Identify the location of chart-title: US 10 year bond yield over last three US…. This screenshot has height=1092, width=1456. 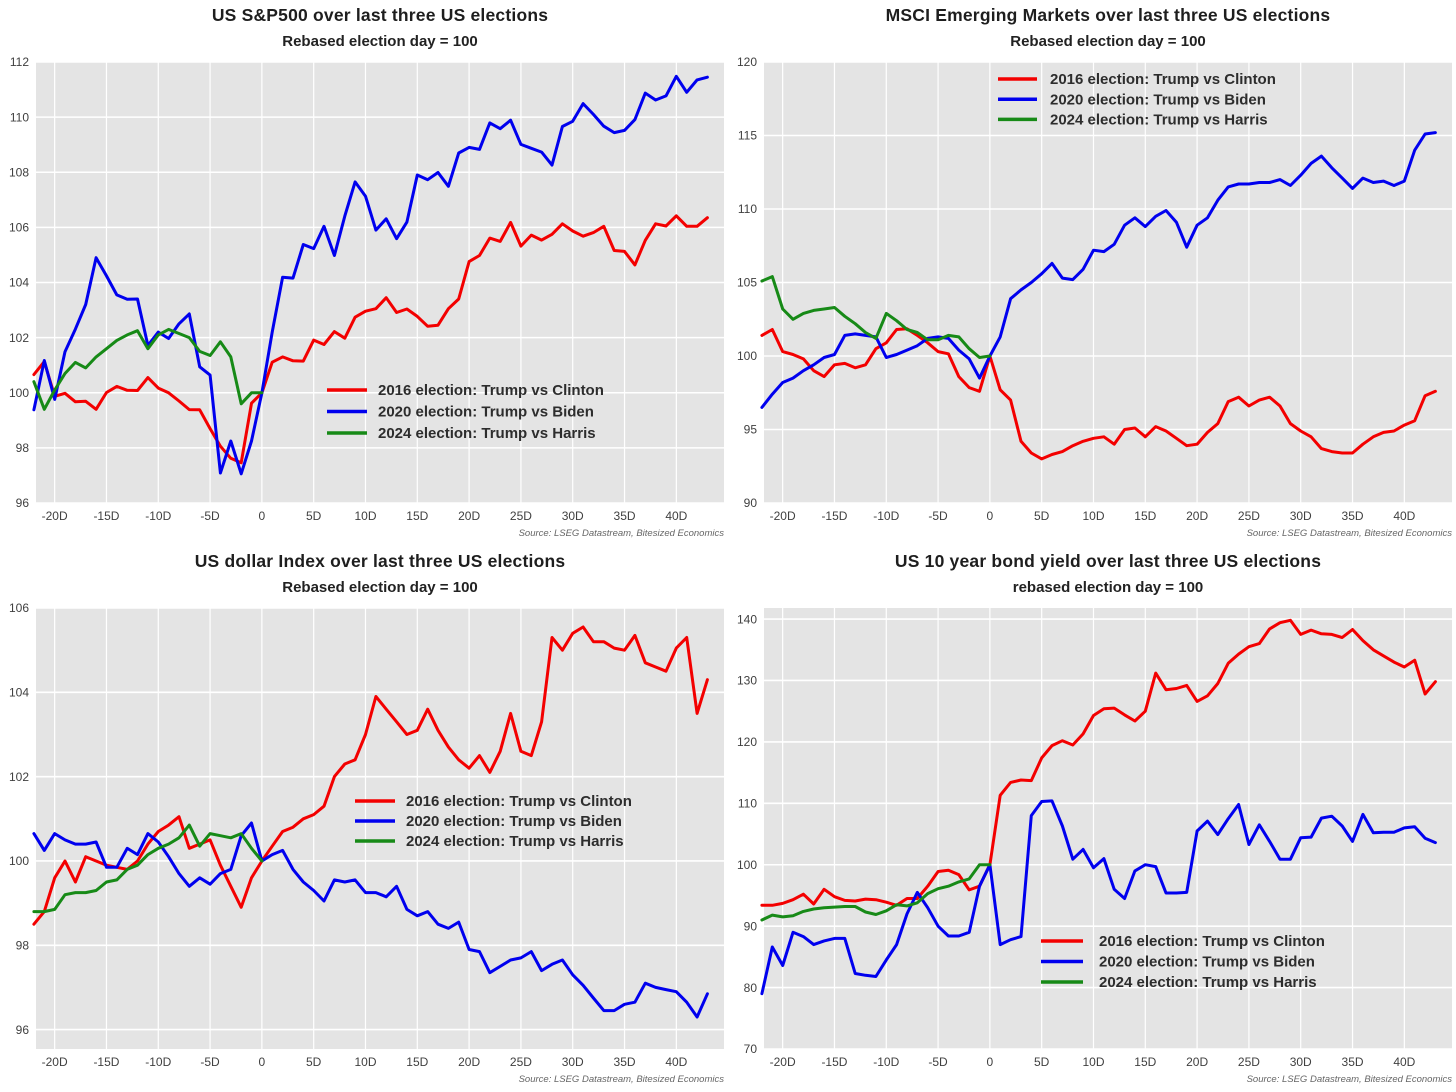
(1108, 561).